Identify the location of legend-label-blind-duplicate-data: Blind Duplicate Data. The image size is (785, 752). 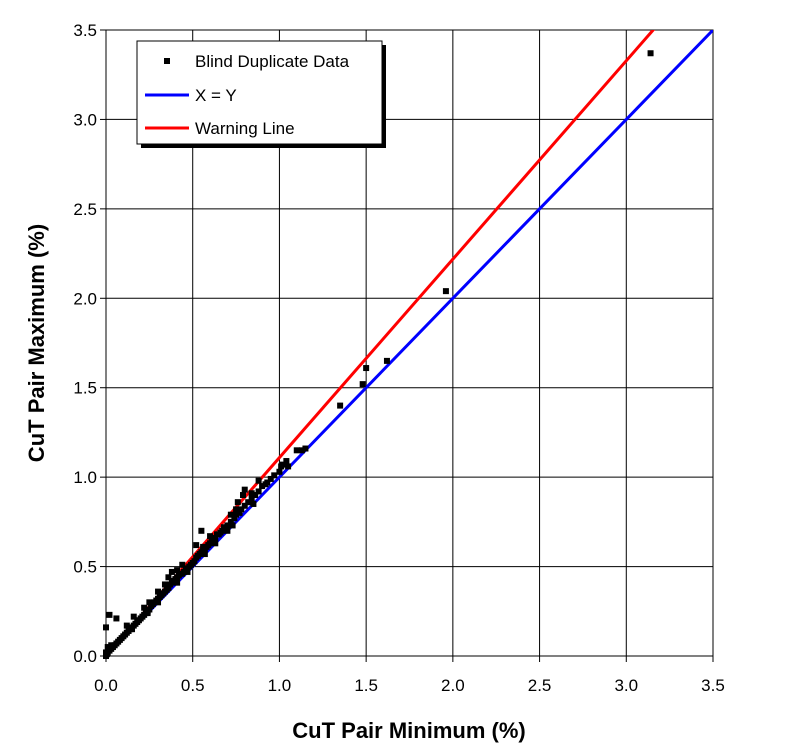
(272, 61).